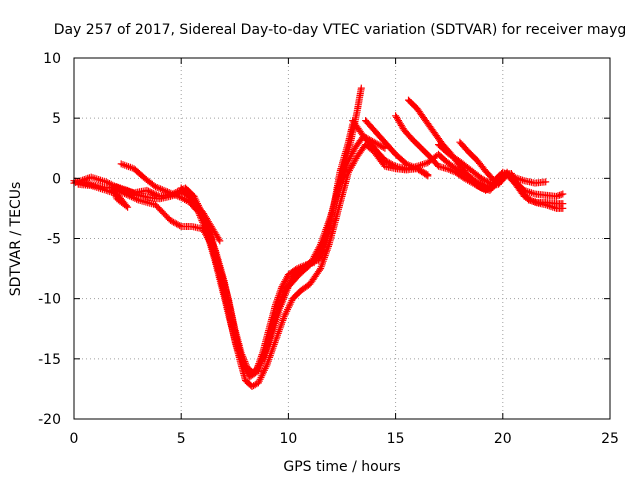 The image size is (640, 480). I want to click on y-axis-label: SDTVAR / TECUs, so click(16, 239).